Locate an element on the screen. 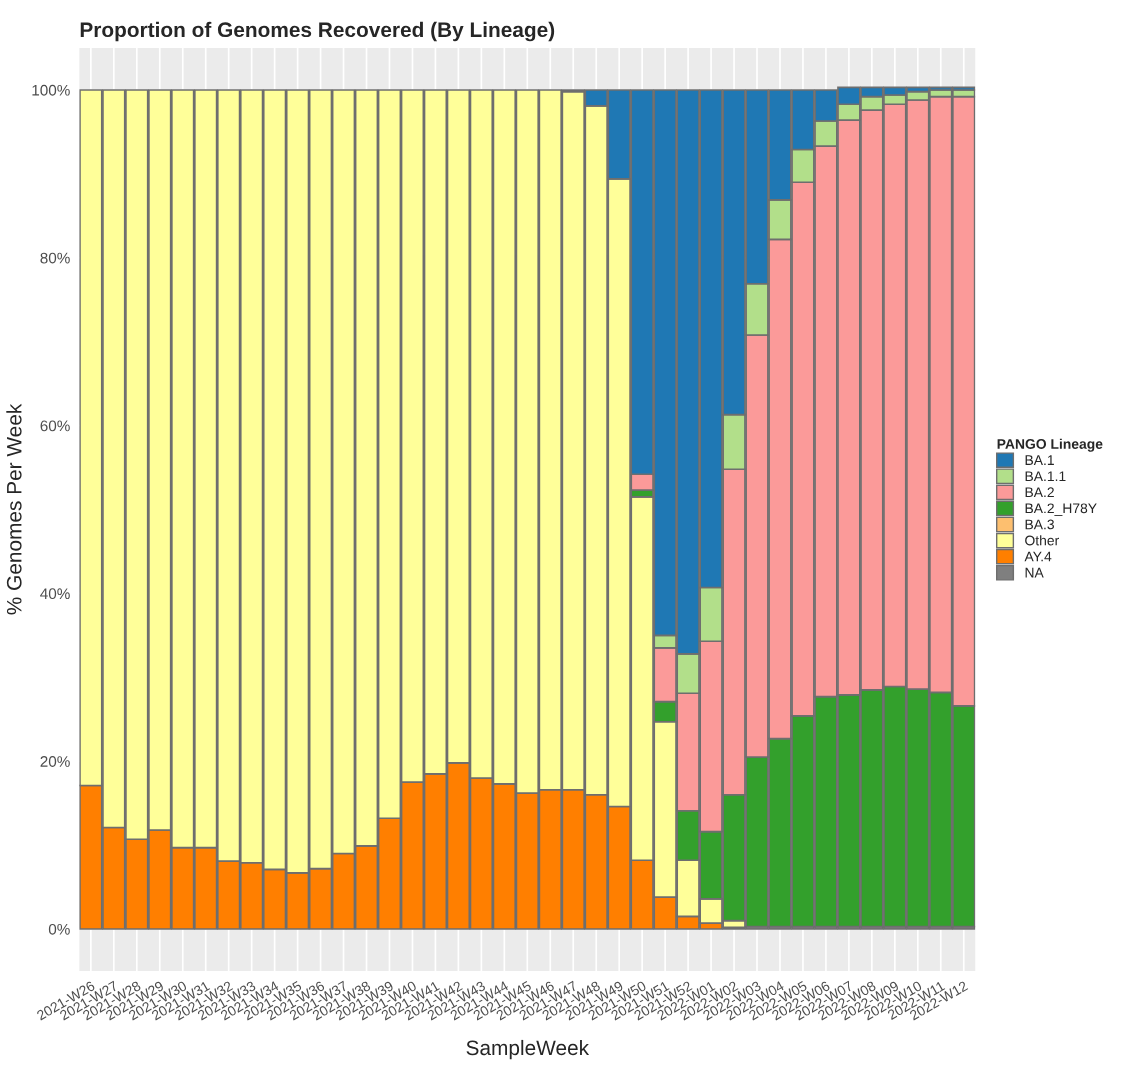  legend-label: AY.4 is located at coordinates (1038, 556).